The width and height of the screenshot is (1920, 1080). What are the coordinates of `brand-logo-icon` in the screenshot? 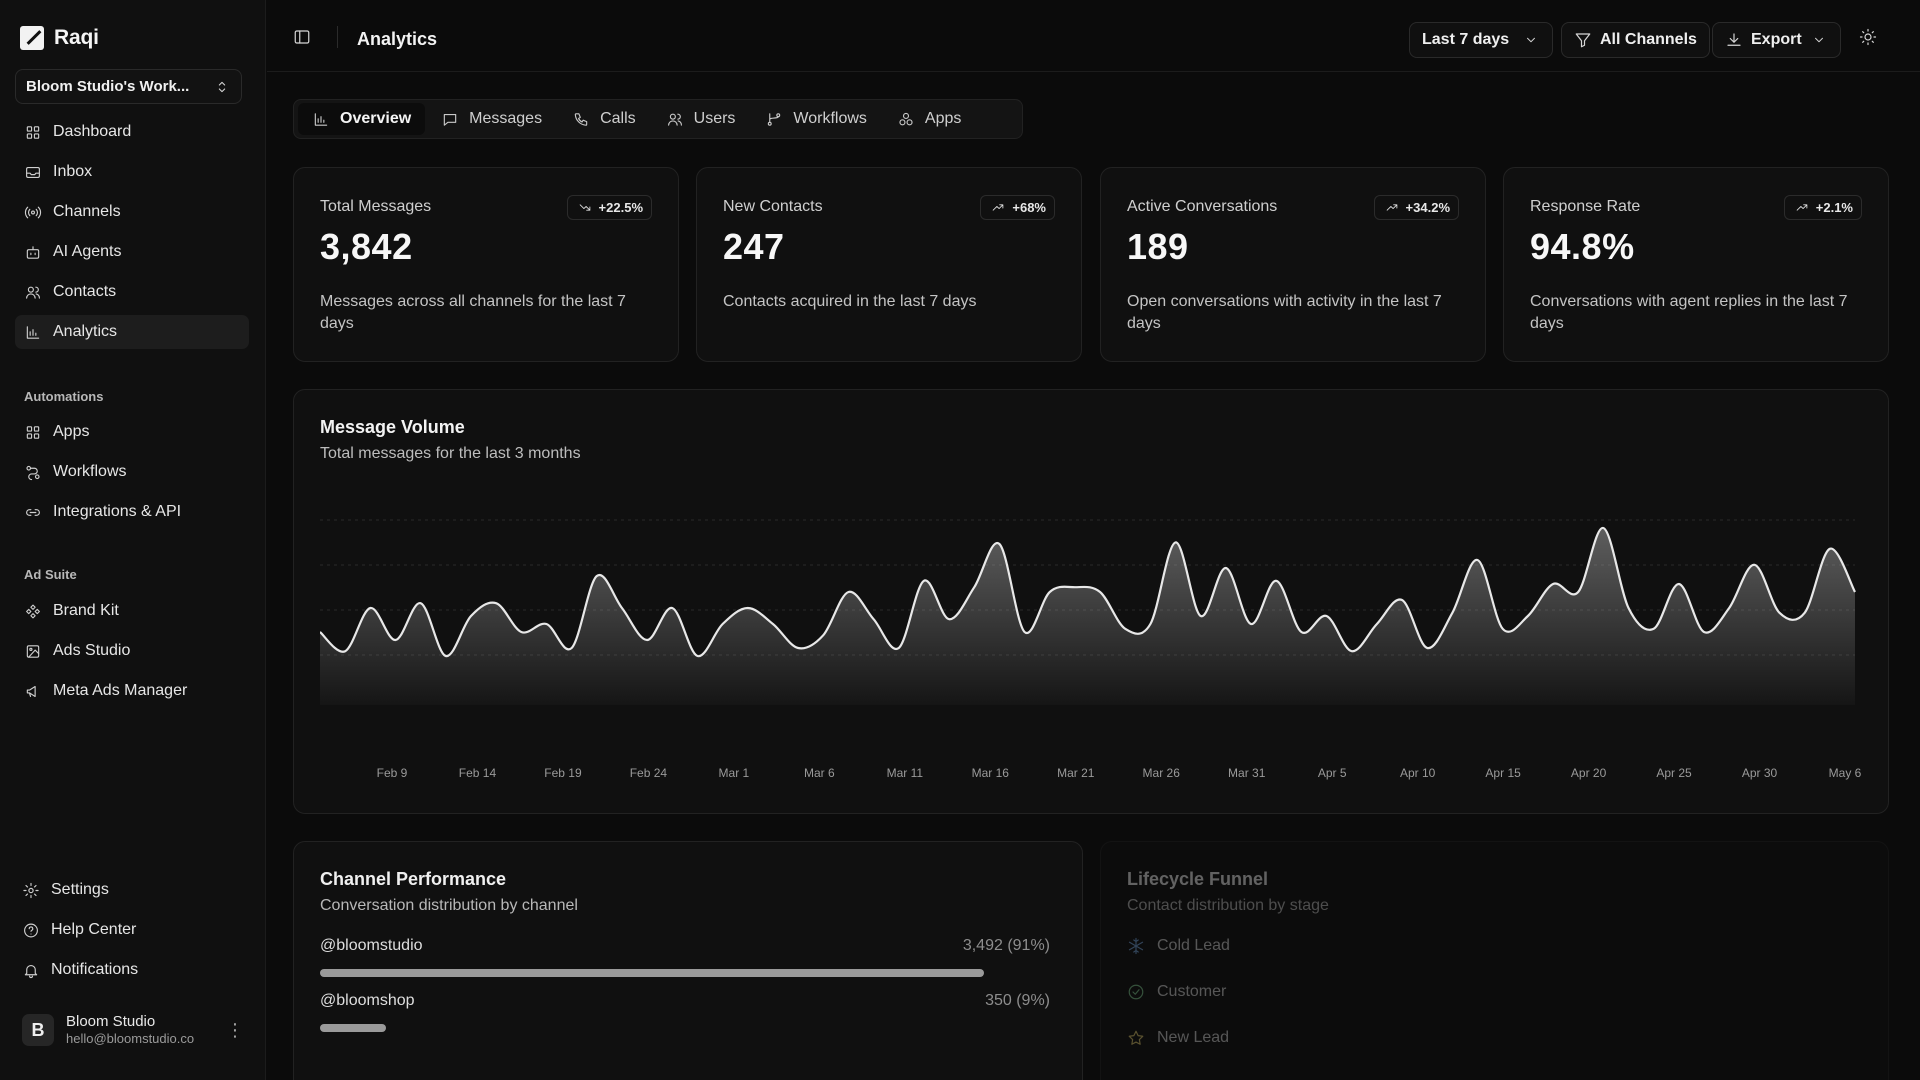 It's located at (32, 38).